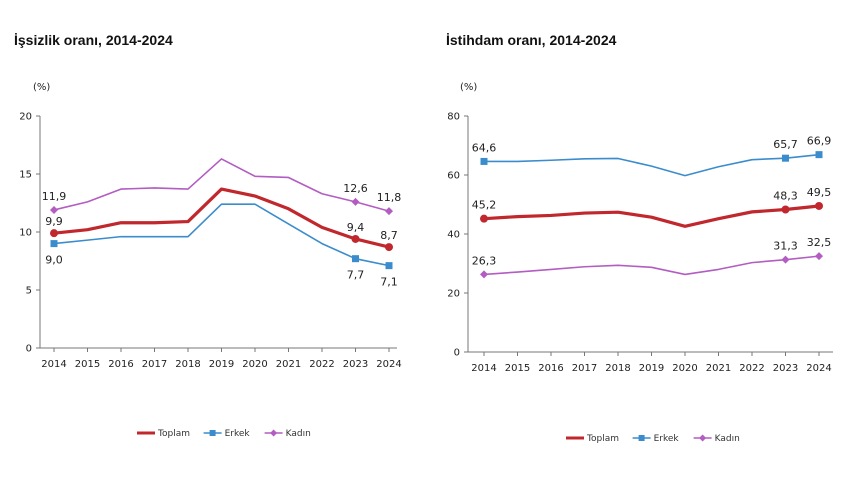  What do you see at coordinates (93, 40) in the screenshot?
I see `chart-title-unemployment: İşsizlik oranı, 2014-2024` at bounding box center [93, 40].